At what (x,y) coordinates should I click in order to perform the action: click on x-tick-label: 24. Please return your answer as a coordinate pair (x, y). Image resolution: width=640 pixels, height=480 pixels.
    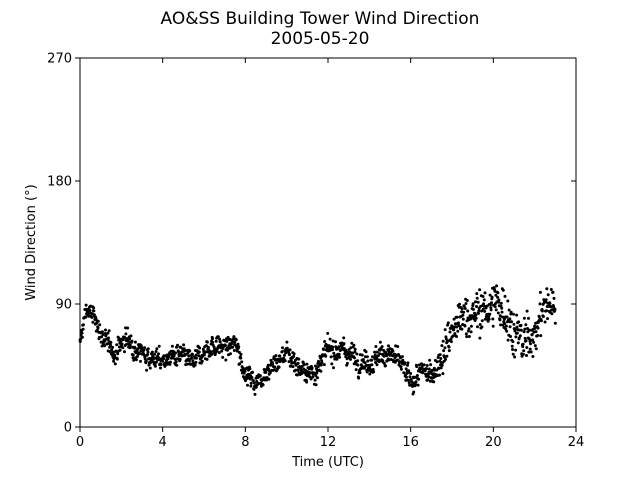
    Looking at the image, I should click on (576, 442).